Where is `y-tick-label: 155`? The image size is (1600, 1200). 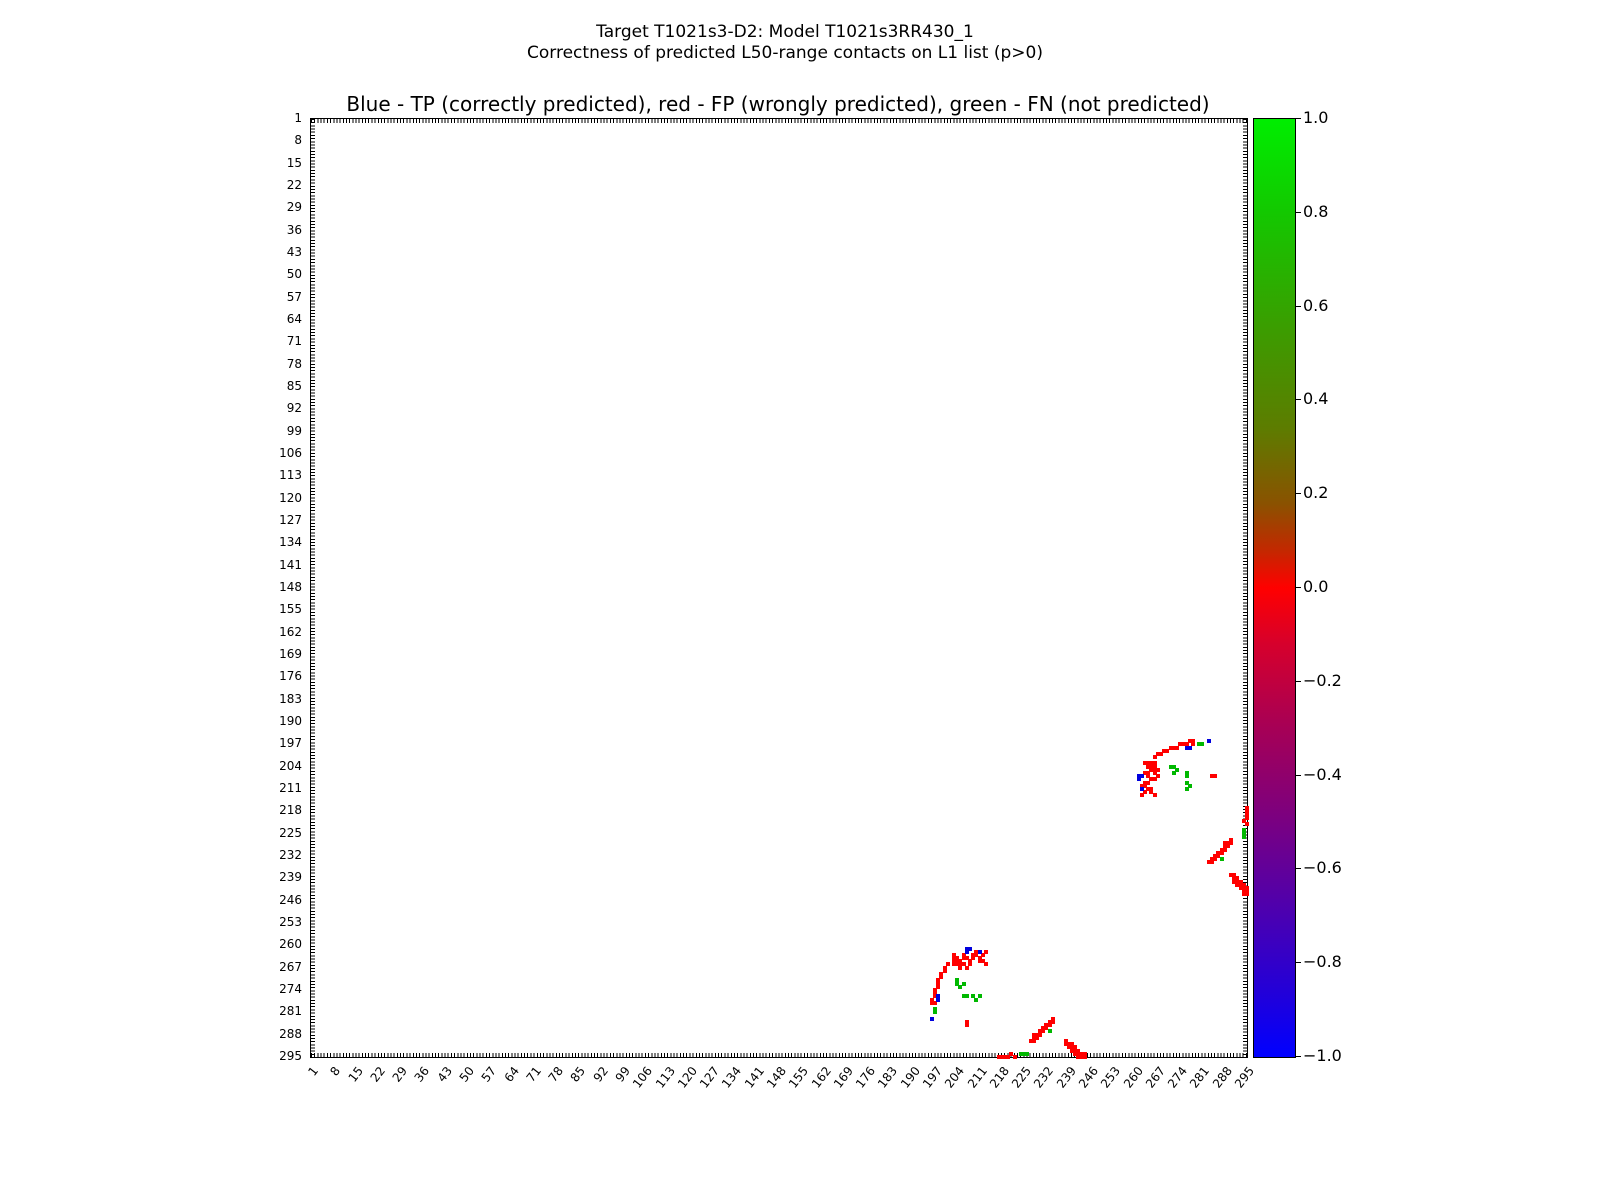 y-tick-label: 155 is located at coordinates (290, 609).